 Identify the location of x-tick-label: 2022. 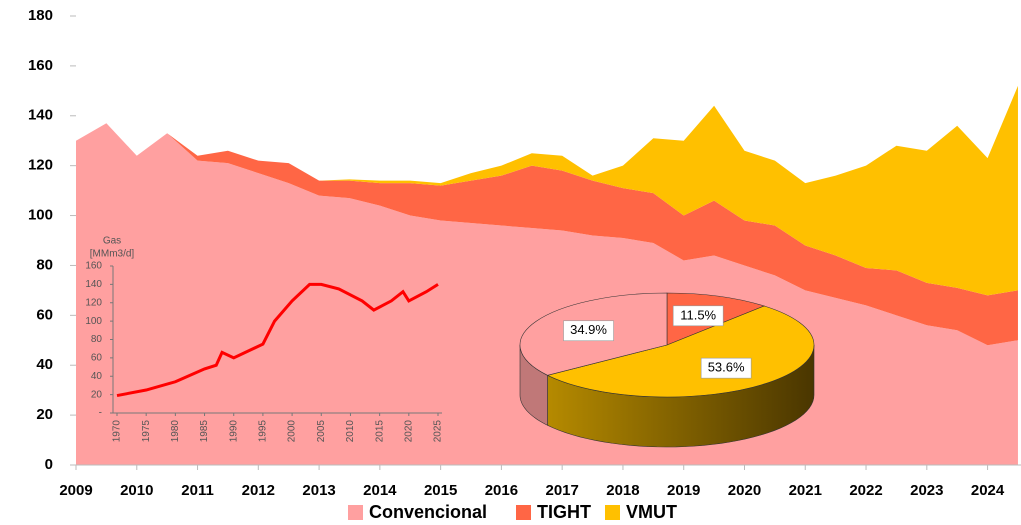
(865, 490).